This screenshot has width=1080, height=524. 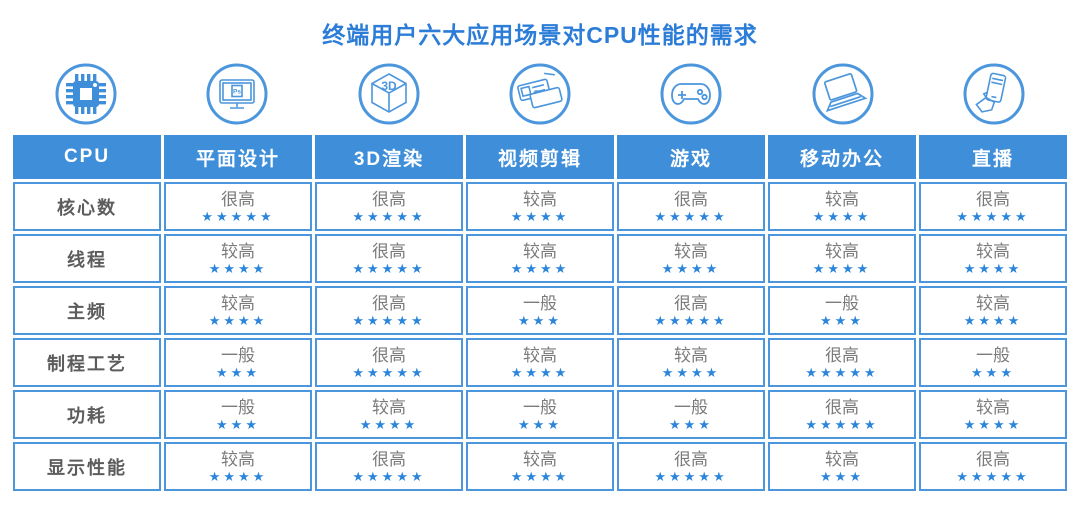 What do you see at coordinates (691, 157) in the screenshot?
I see `column-header: 游戏` at bounding box center [691, 157].